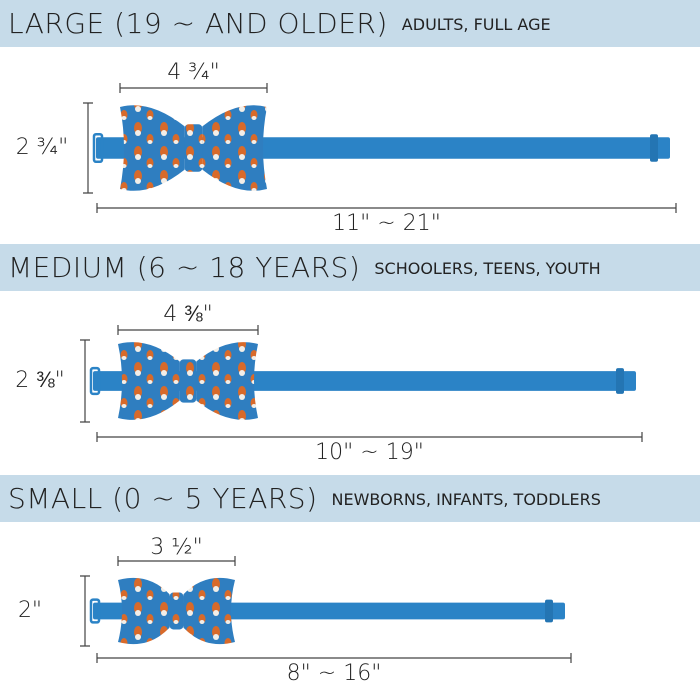 The height and width of the screenshot is (700, 700). I want to click on section-subtitle: NEWBORNS, INFANTS, TODDLERS, so click(466, 499).